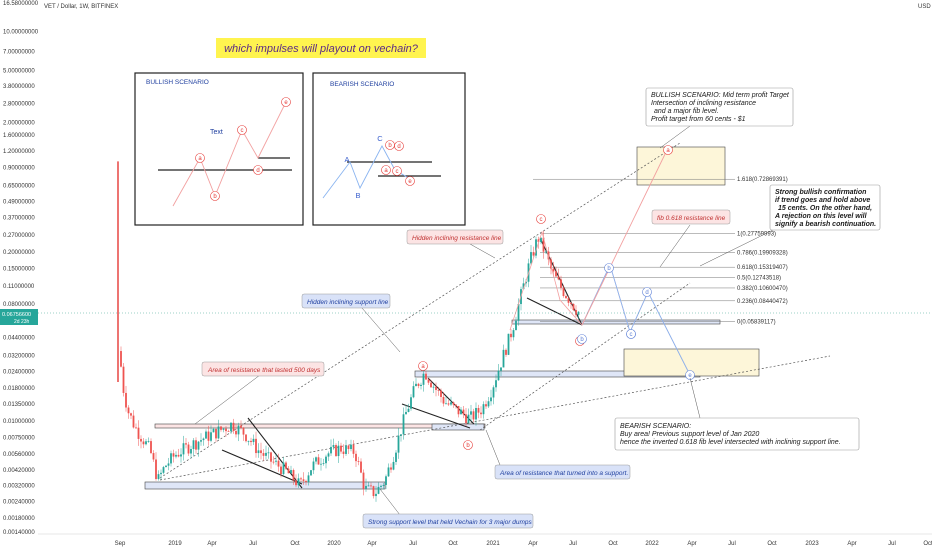  What do you see at coordinates (616, 322) in the screenshot?
I see `fib-zero-zone` at bounding box center [616, 322].